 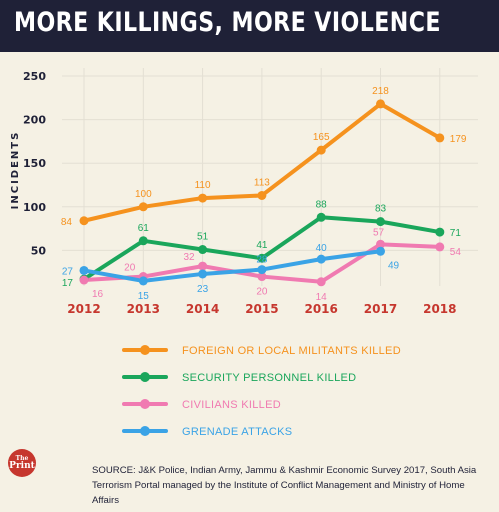 What do you see at coordinates (232, 266) in the screenshot?
I see `series-line` at bounding box center [232, 266].